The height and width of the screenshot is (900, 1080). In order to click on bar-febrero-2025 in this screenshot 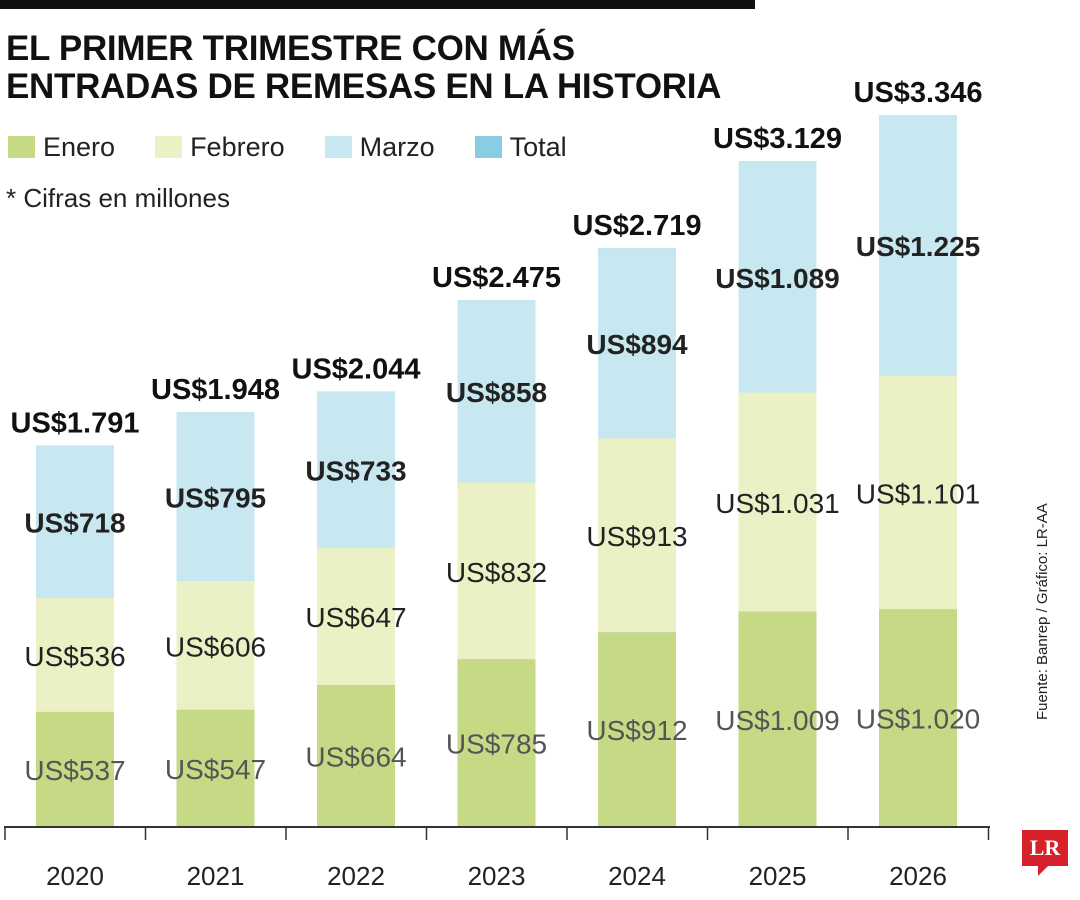, I will do `click(777, 502)`.